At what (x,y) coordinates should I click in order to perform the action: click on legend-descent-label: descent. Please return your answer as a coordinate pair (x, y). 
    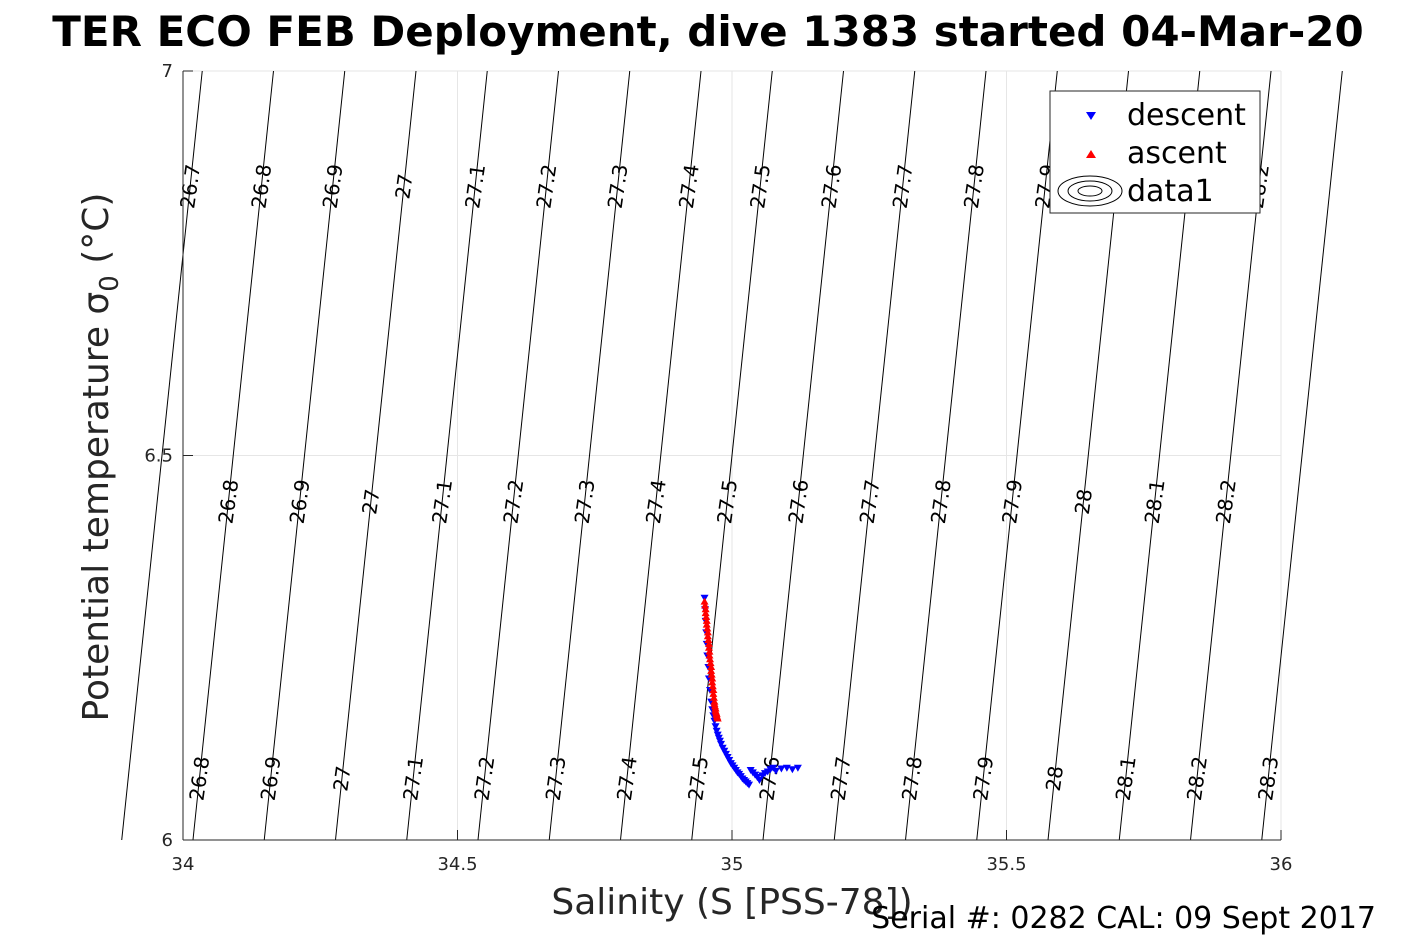
    Looking at the image, I should click on (1186, 115).